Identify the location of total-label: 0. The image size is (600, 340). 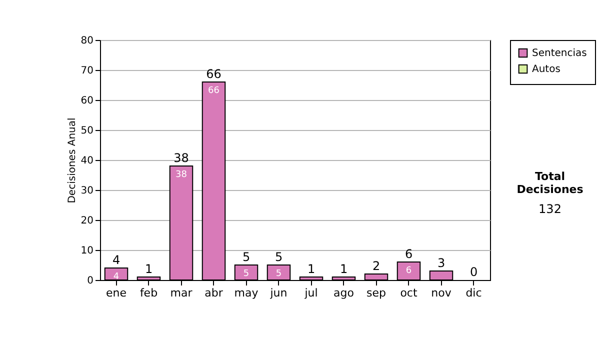
(474, 272).